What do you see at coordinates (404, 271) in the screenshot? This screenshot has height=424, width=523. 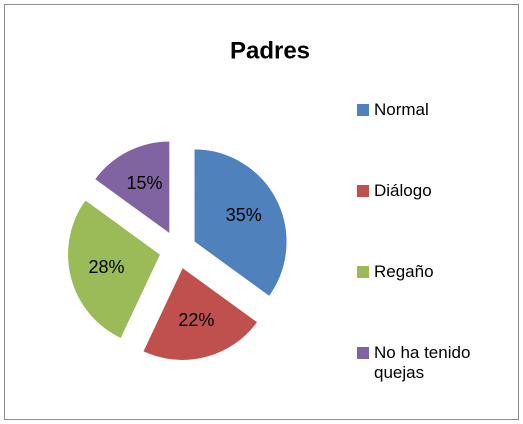 I see `legend-label: Regaño` at bounding box center [404, 271].